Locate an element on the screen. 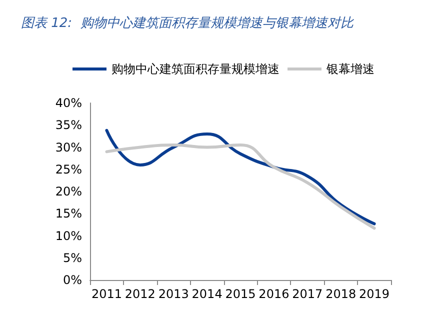 Image resolution: width=447 pixels, height=328 pixels. y-tick-label: 0% is located at coordinates (72, 280).